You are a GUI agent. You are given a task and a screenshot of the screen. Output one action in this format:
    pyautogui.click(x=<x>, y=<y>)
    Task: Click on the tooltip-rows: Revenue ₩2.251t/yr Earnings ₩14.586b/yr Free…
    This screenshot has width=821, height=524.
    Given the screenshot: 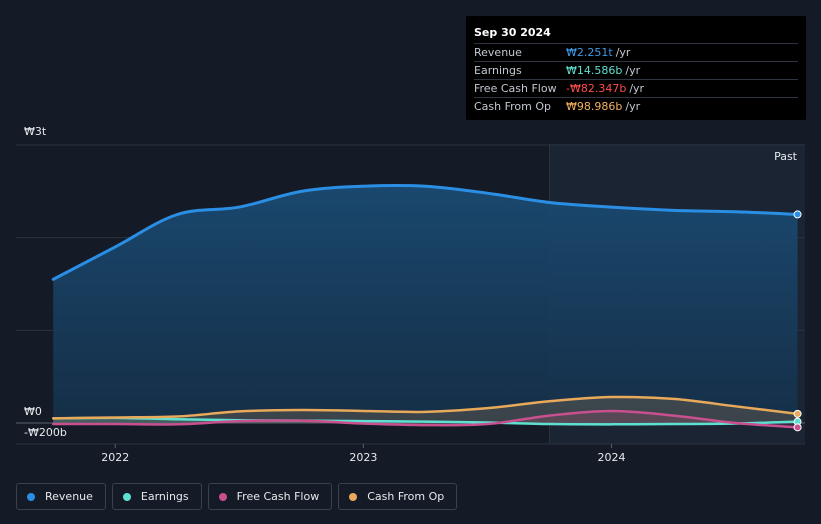 What is the action you would take?
    pyautogui.click(x=636, y=79)
    